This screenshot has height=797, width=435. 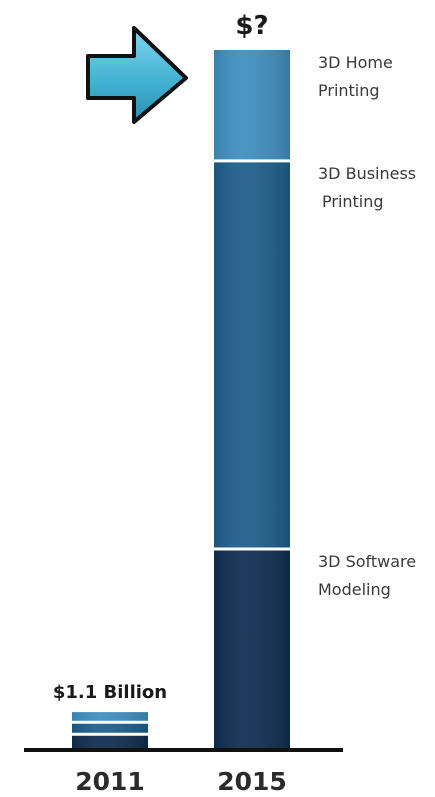 What do you see at coordinates (252, 781) in the screenshot?
I see `x-tick-label: 2015` at bounding box center [252, 781].